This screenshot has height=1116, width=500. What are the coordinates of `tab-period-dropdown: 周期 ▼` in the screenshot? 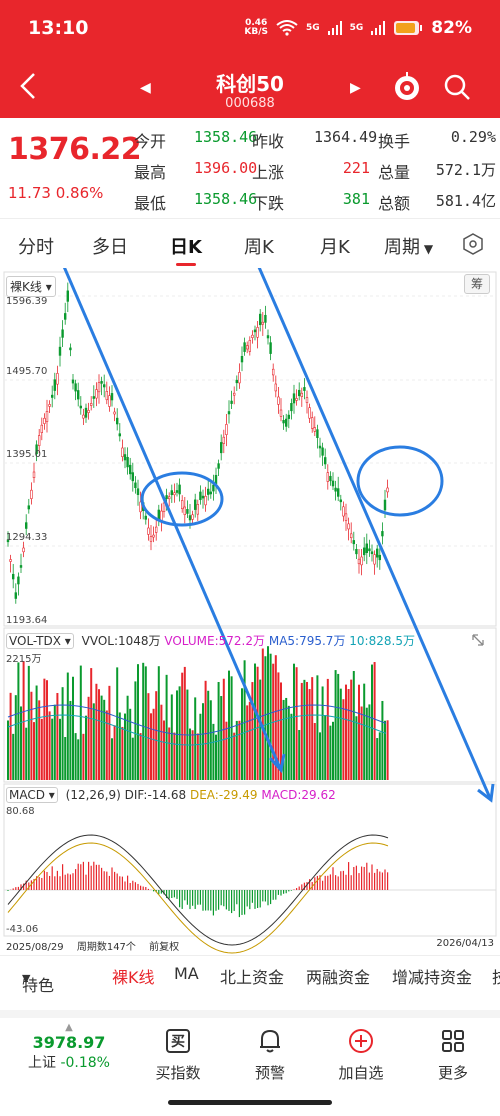 It's located at (409, 247).